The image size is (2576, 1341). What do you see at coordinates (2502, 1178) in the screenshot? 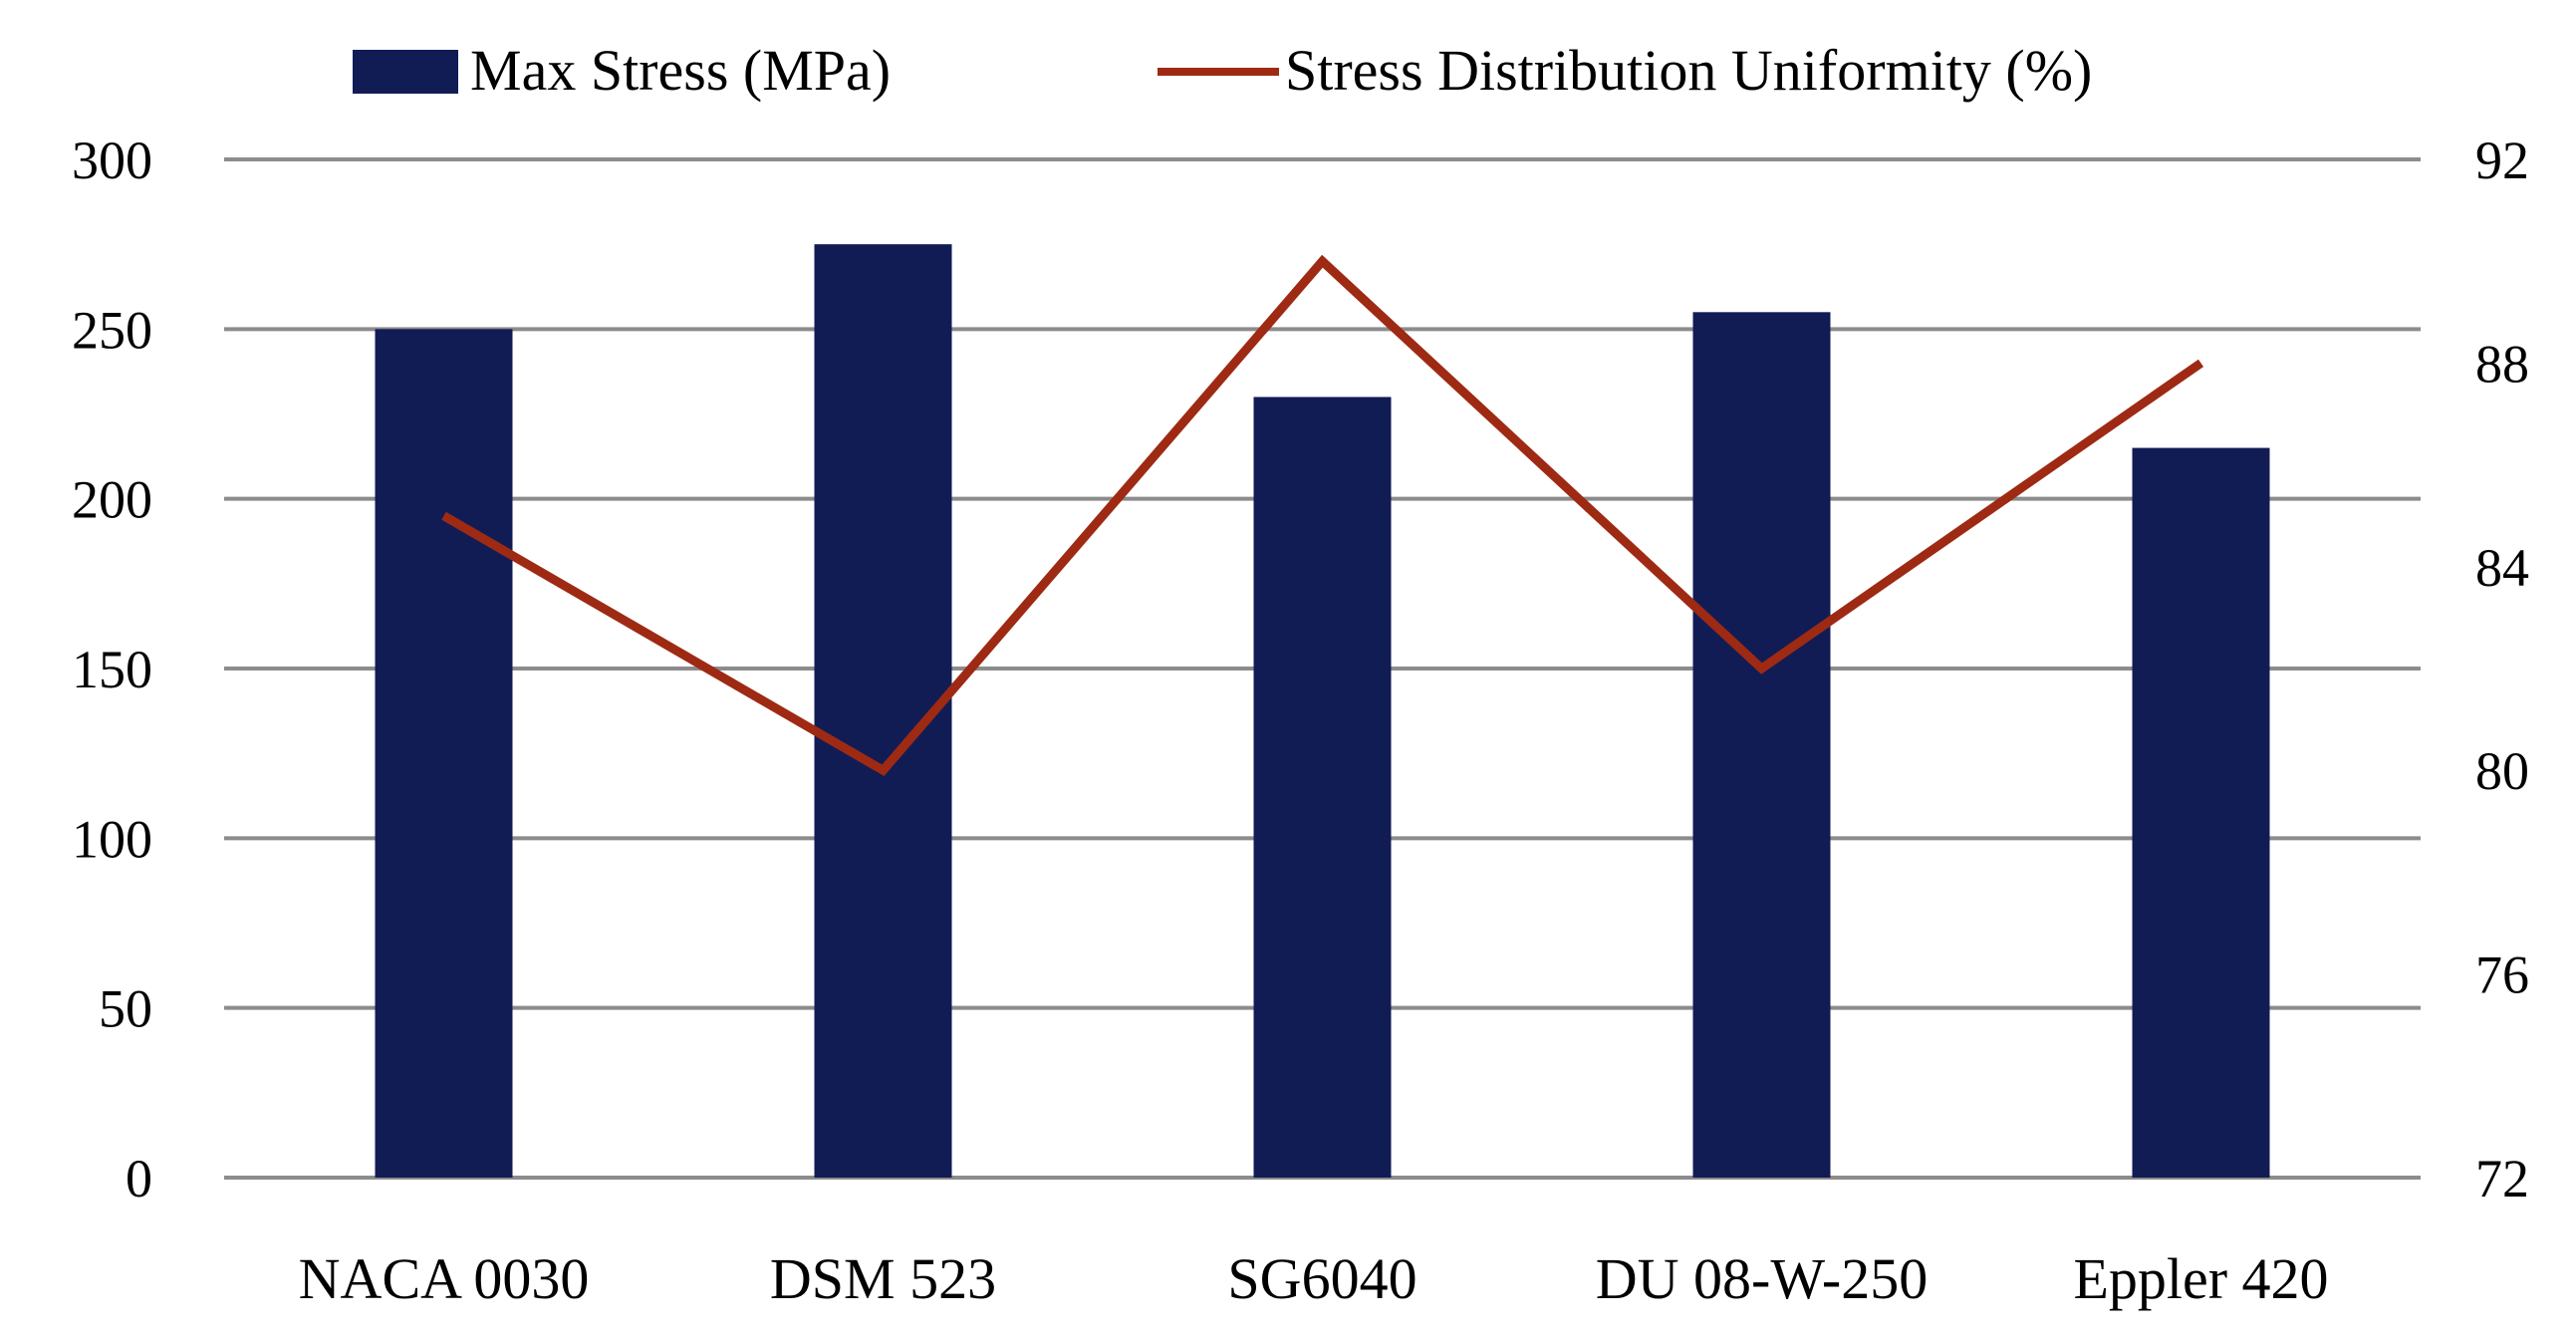
I see `right-tick-label: 72` at bounding box center [2502, 1178].